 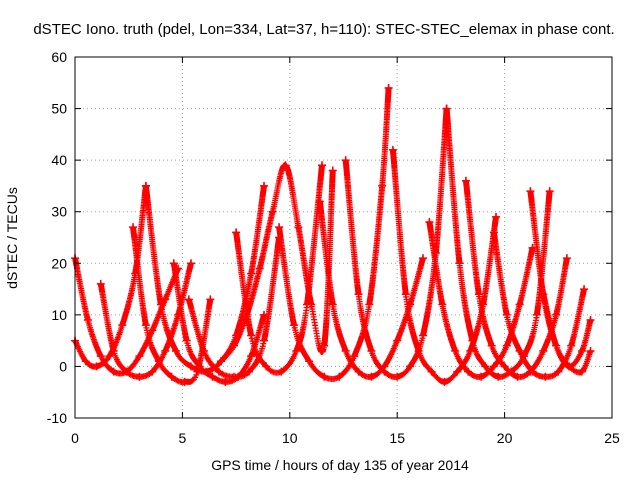 I want to click on y-tick-label: 0, so click(x=63, y=366).